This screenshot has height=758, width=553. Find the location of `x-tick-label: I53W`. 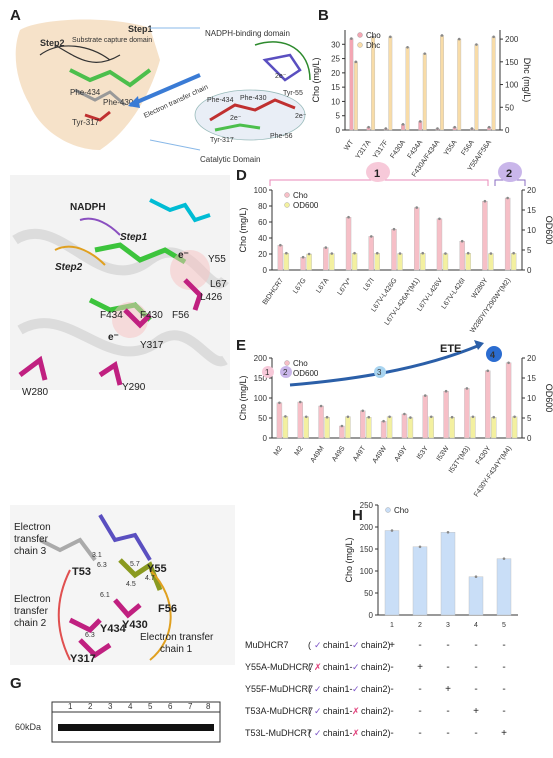

x-tick-label: I53W is located at coordinates (443, 454).